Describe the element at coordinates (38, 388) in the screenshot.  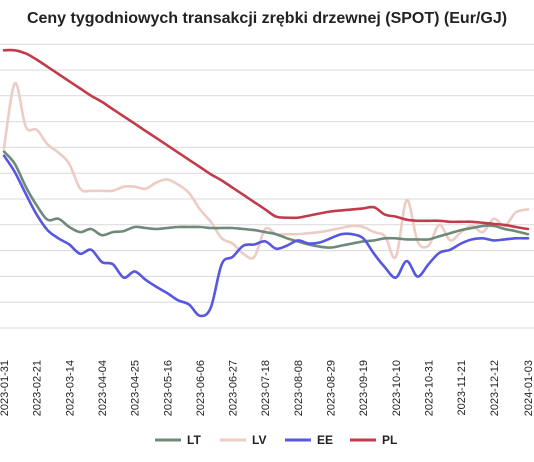
I see `x-tick-label: 2023-02-21` at that location.